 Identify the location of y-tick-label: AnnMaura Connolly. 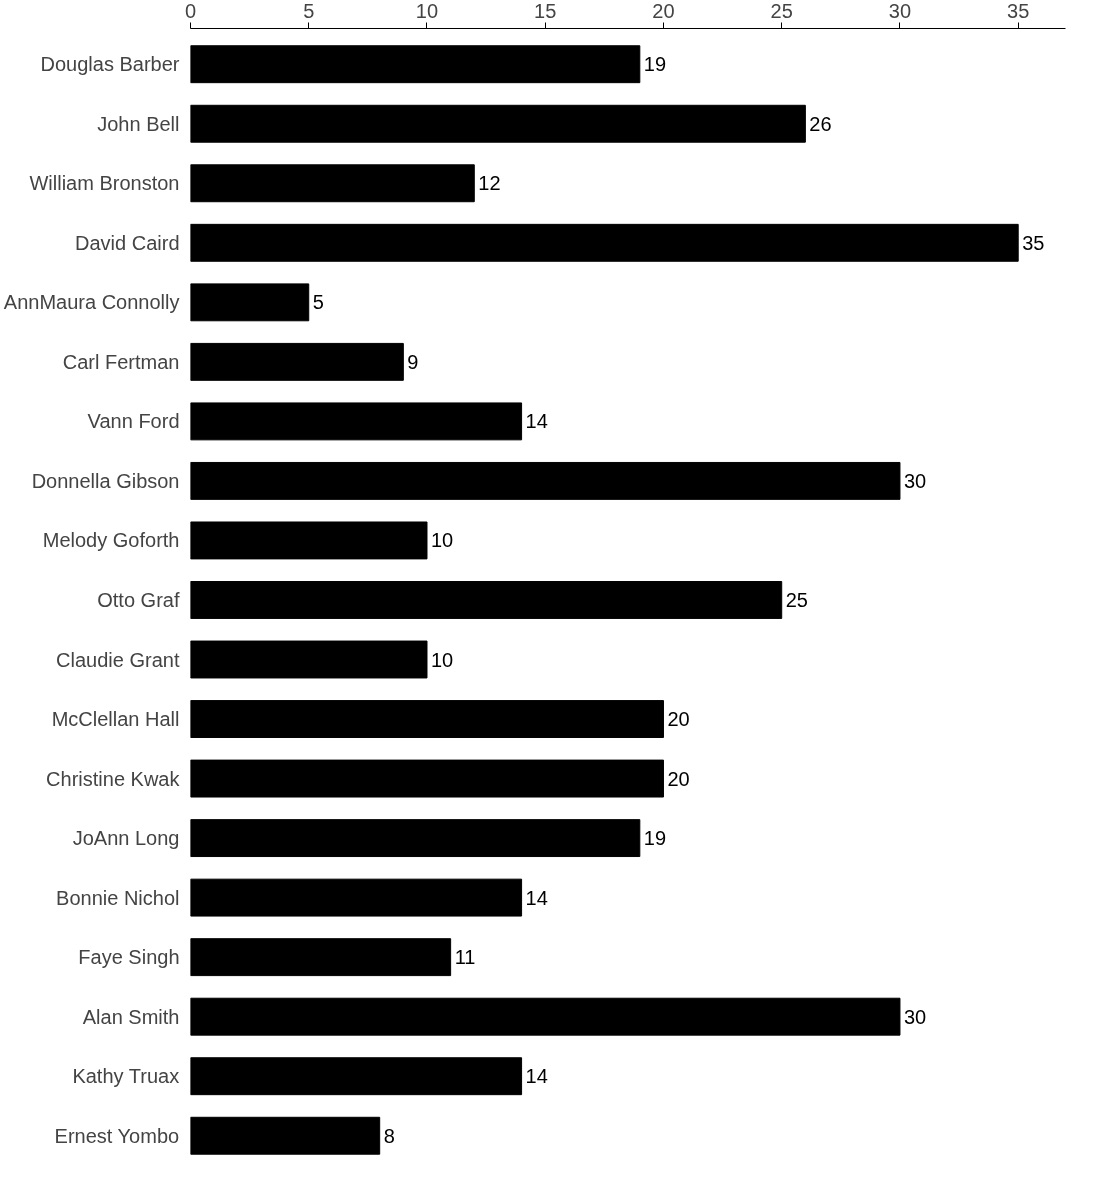
(91, 302).